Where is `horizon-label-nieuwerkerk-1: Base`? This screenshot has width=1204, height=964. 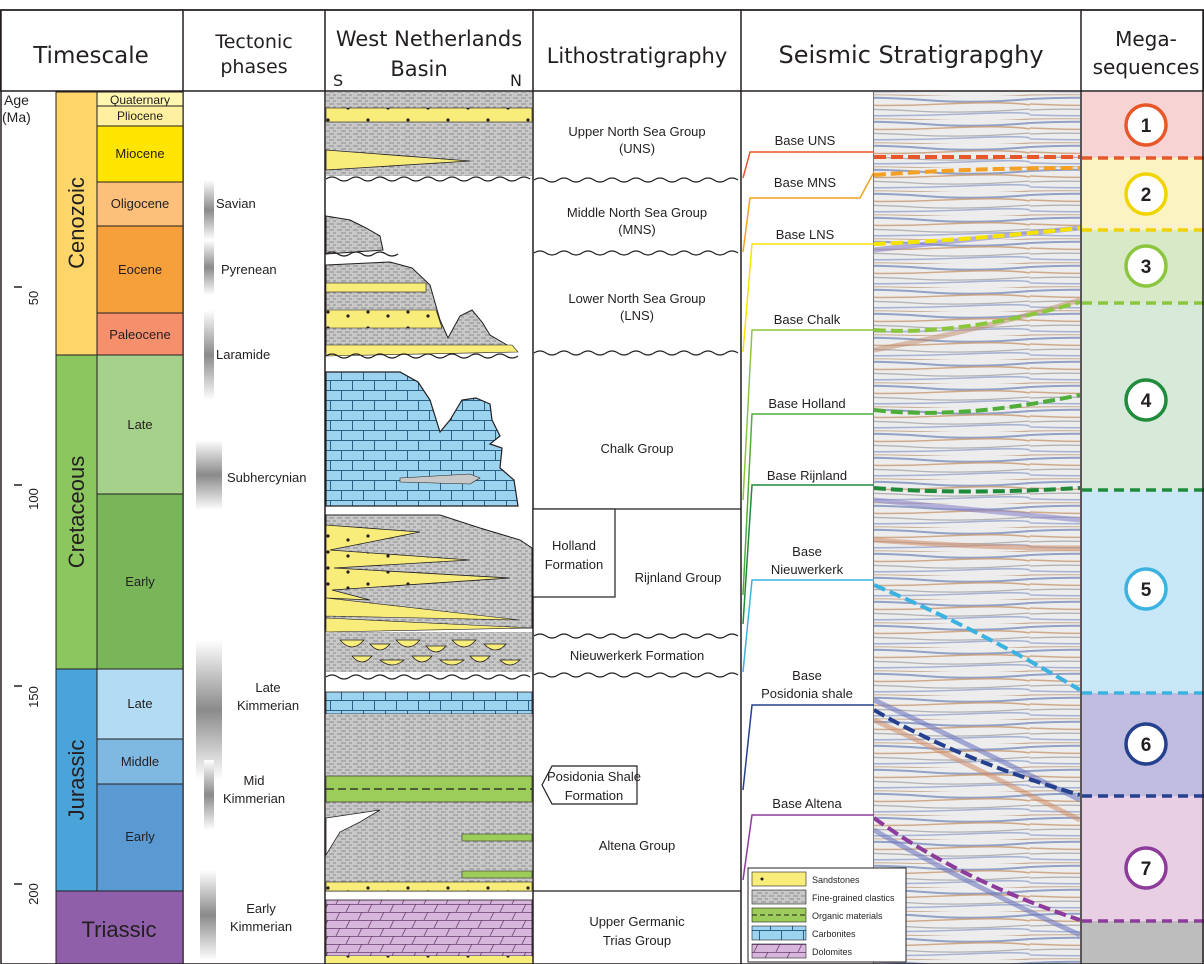
horizon-label-nieuwerkerk-1: Base is located at coordinates (807, 551).